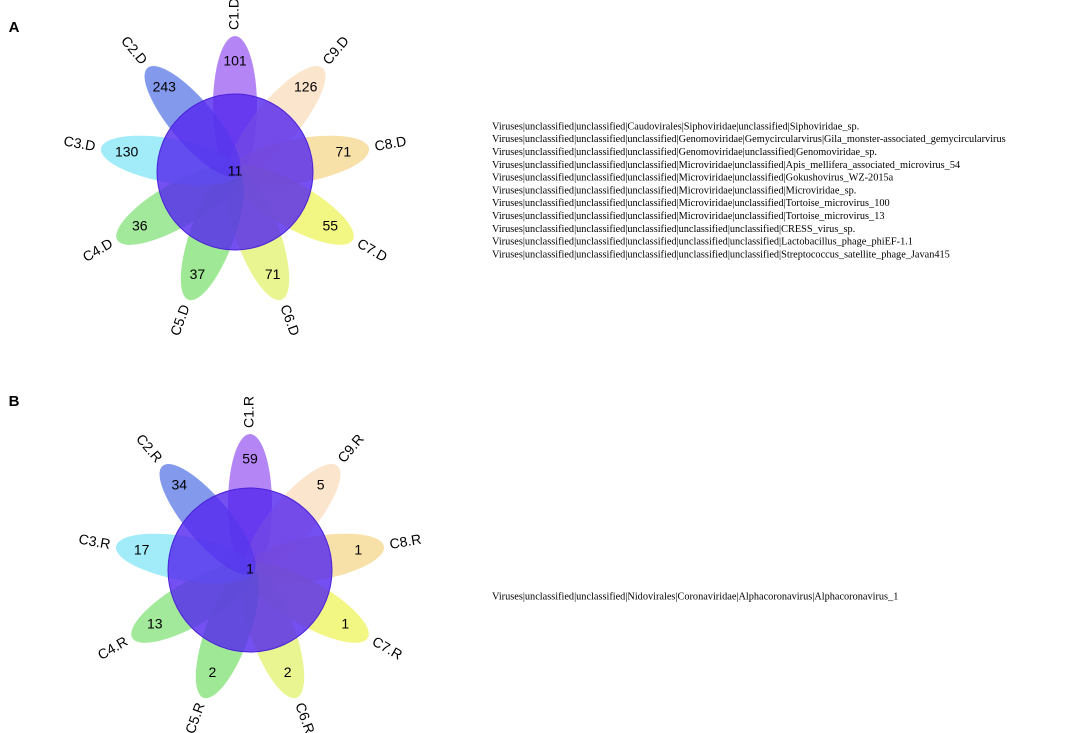 This screenshot has height=733, width=1084. I want to click on petal-label: C8.D, so click(390, 143).